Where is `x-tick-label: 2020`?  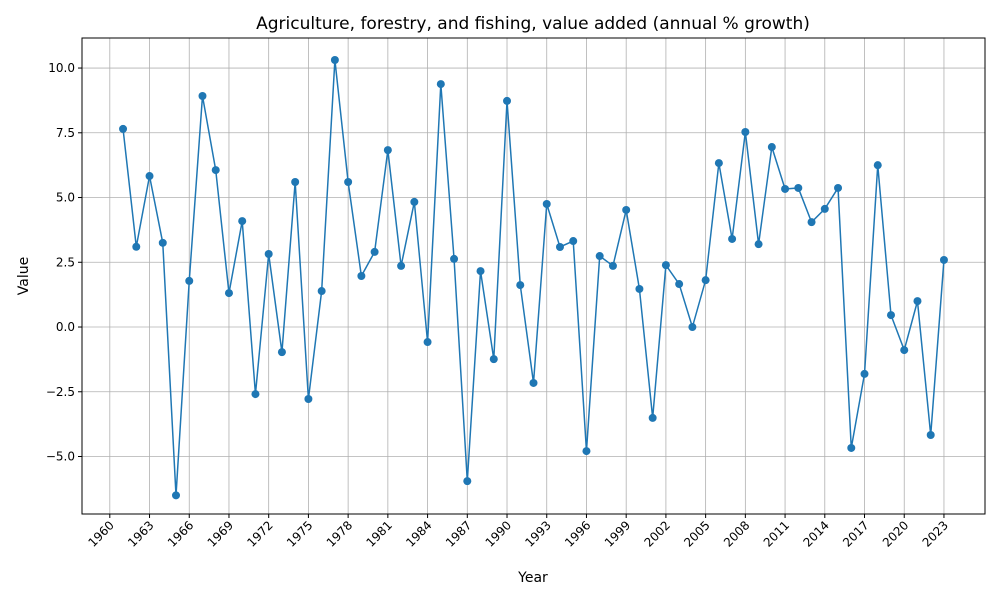
x-tick-label: 2020 is located at coordinates (895, 533).